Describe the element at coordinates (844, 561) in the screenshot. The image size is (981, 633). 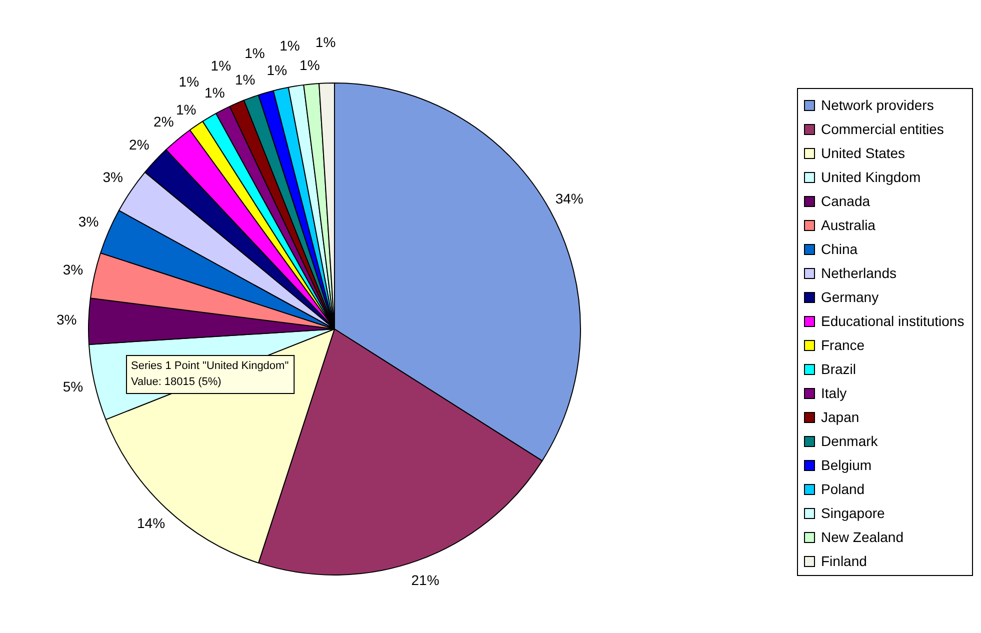
I see `legend-label: Finland` at that location.